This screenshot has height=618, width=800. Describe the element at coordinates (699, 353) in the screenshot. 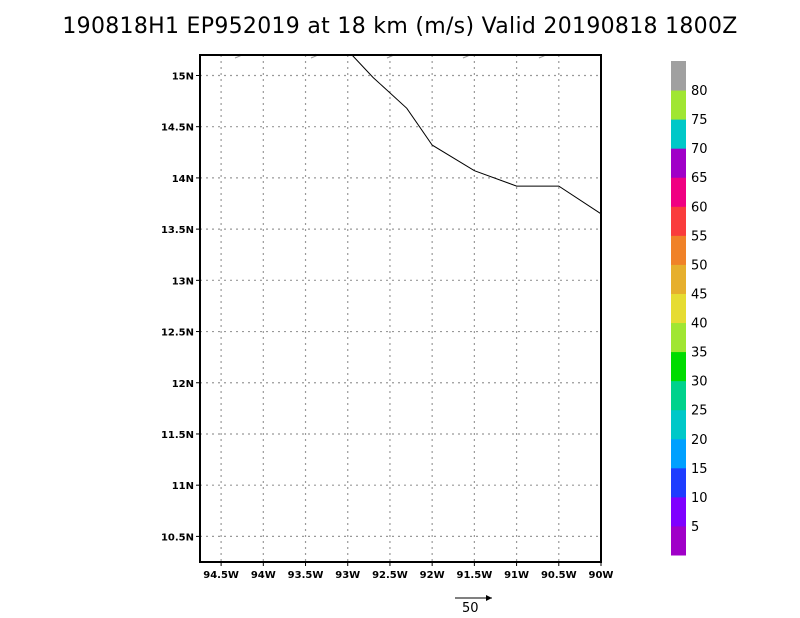

I see `colorbar-label: 35` at that location.